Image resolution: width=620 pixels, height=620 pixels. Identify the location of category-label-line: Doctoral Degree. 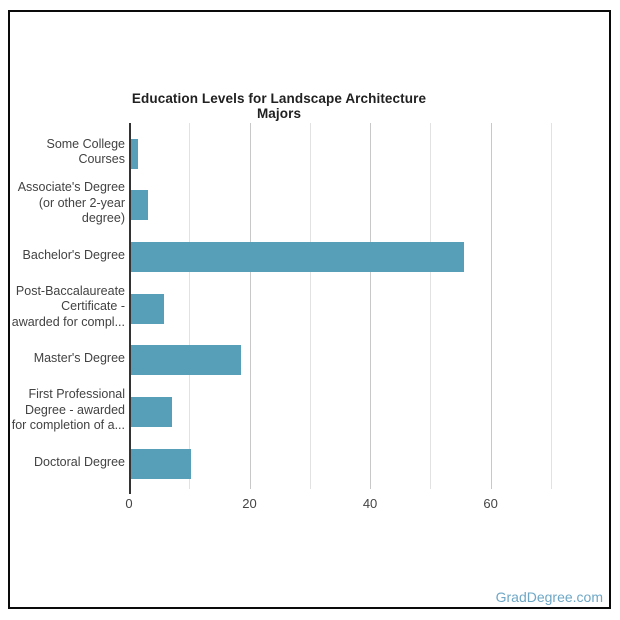
(79, 461).